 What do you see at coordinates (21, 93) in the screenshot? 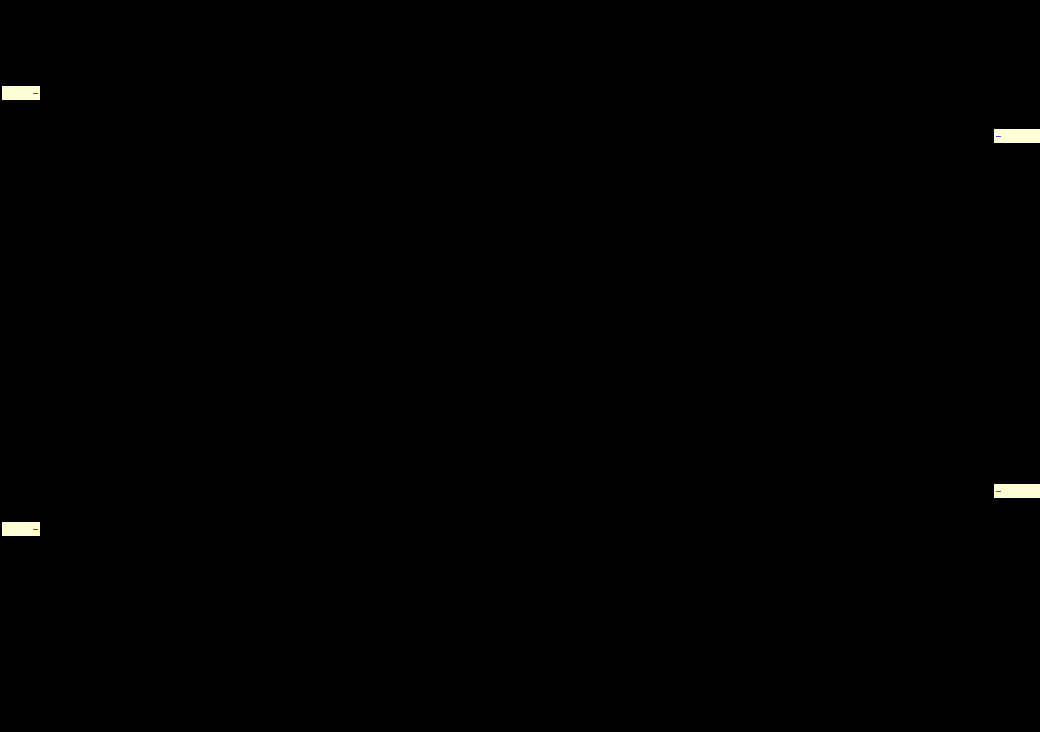
I see `top-left-value-box` at bounding box center [21, 93].